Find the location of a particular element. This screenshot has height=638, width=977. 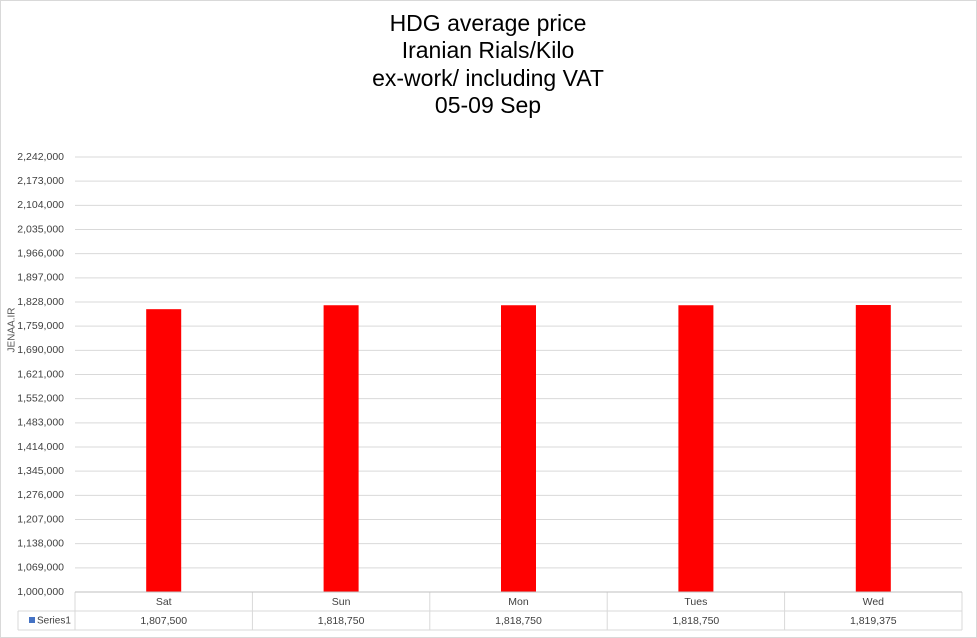

y-tick-label: 2,104,000 is located at coordinates (40, 205).